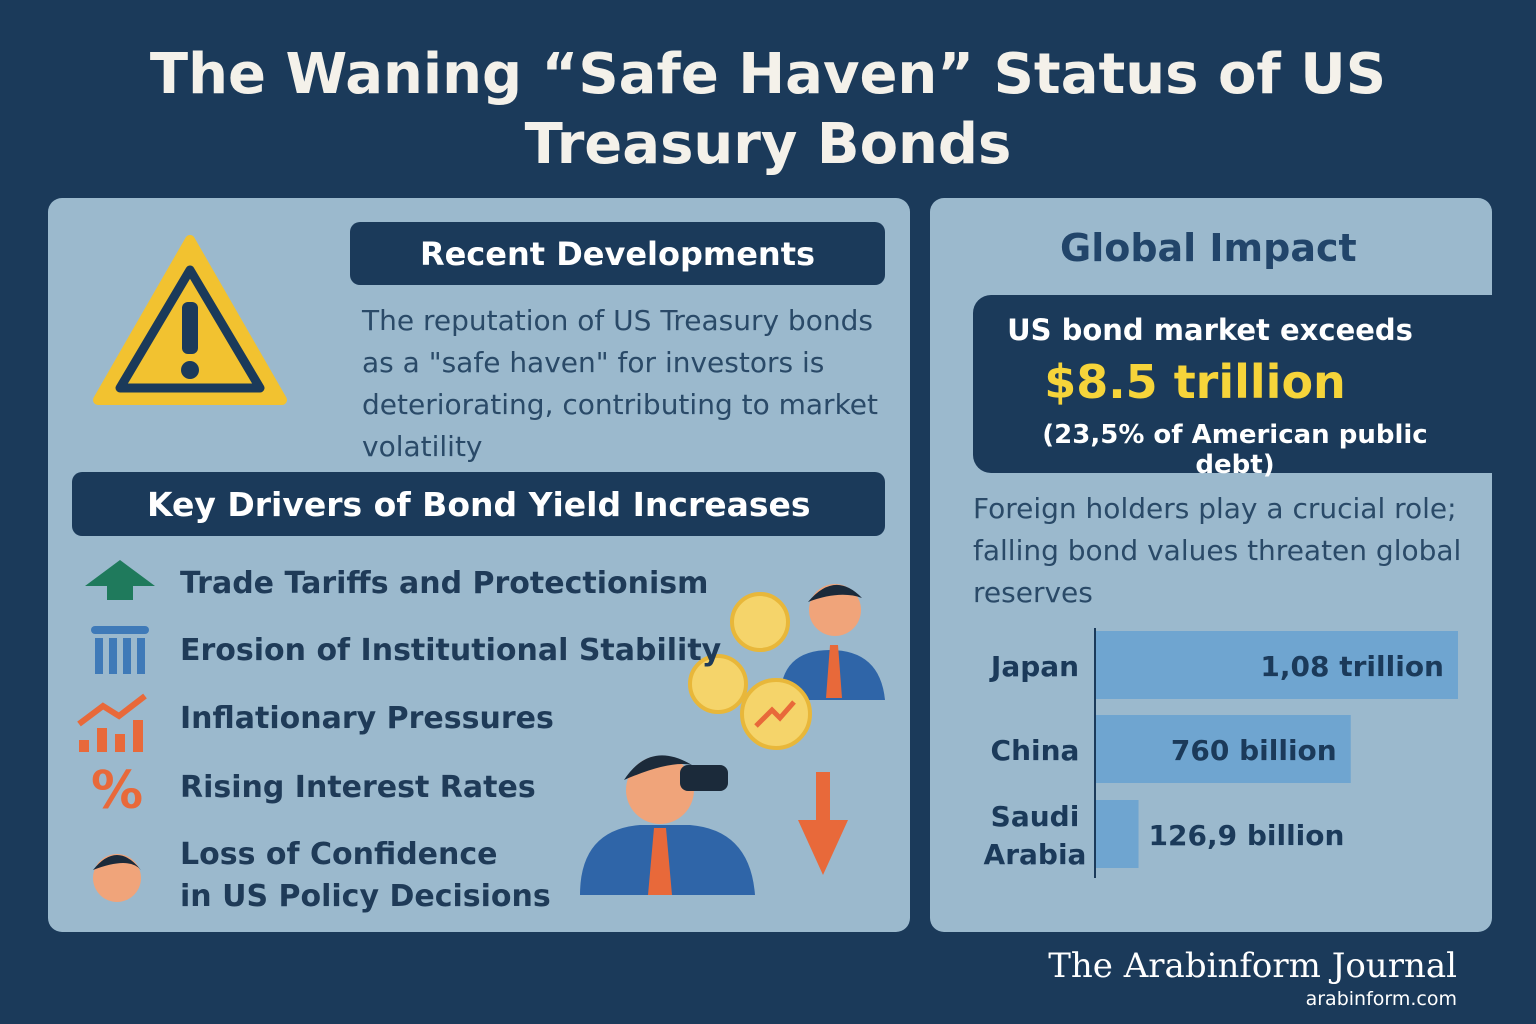 The width and height of the screenshot is (1536, 1024). What do you see at coordinates (1035, 835) in the screenshot?
I see `category-label: Saudi Arabia` at bounding box center [1035, 835].